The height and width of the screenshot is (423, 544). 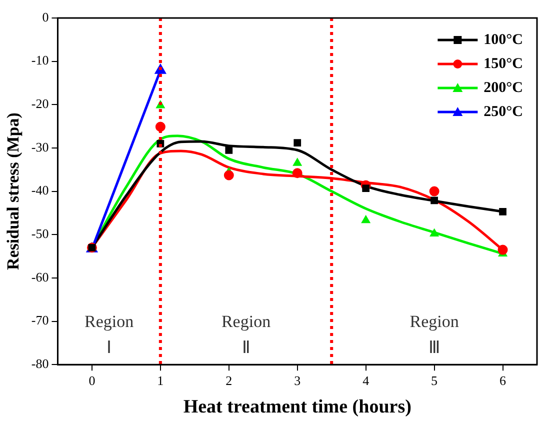 What do you see at coordinates (40, 60) in the screenshot?
I see `y-tick-label: -10` at bounding box center [40, 60].